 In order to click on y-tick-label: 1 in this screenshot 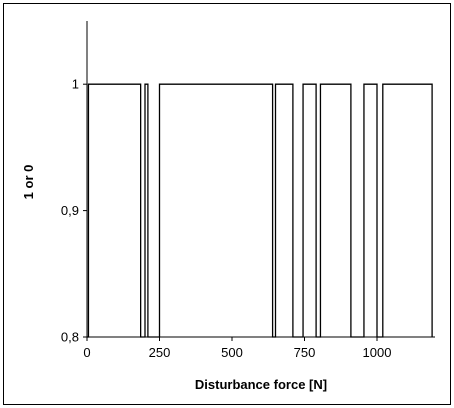, I will do `click(75, 84)`.